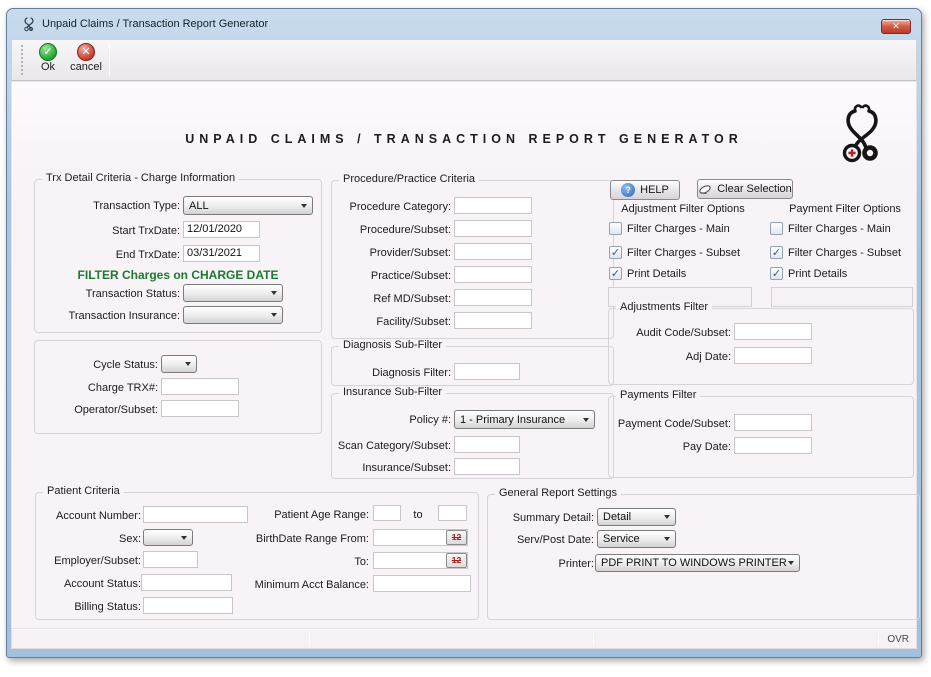 This screenshot has width=931, height=677. Describe the element at coordinates (107, 607) in the screenshot. I see `billing-status-label: Billing Status:` at that location.